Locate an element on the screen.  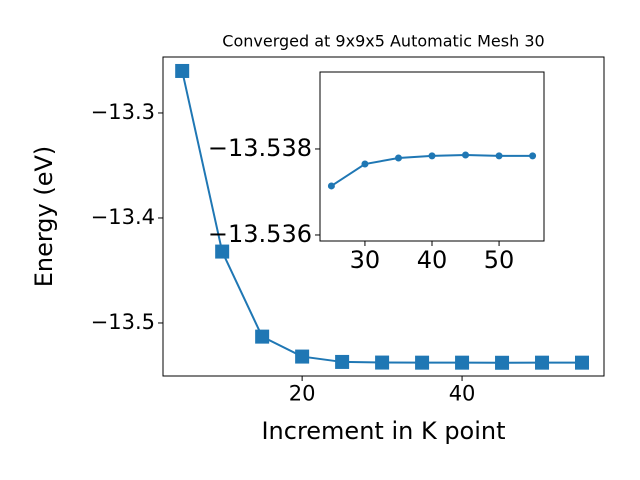
y-tick-label: −13.4 is located at coordinates (123, 217).